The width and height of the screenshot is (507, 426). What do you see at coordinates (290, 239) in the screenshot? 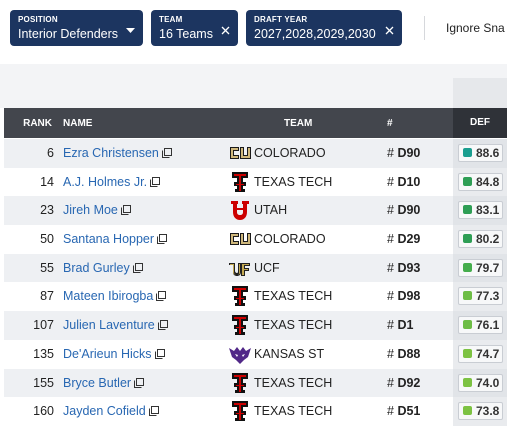
I see `team-name: COLORADO` at bounding box center [290, 239].